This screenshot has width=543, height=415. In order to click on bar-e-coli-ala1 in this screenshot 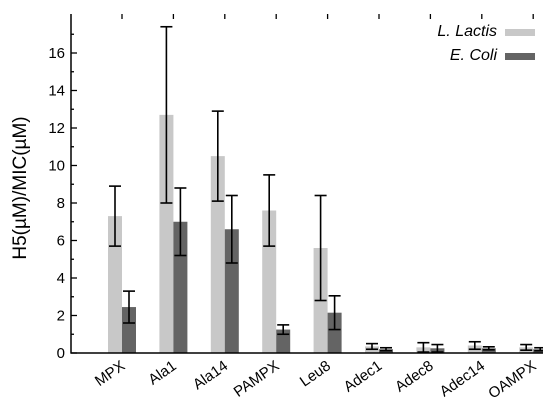, I will do `click(180, 287)`.